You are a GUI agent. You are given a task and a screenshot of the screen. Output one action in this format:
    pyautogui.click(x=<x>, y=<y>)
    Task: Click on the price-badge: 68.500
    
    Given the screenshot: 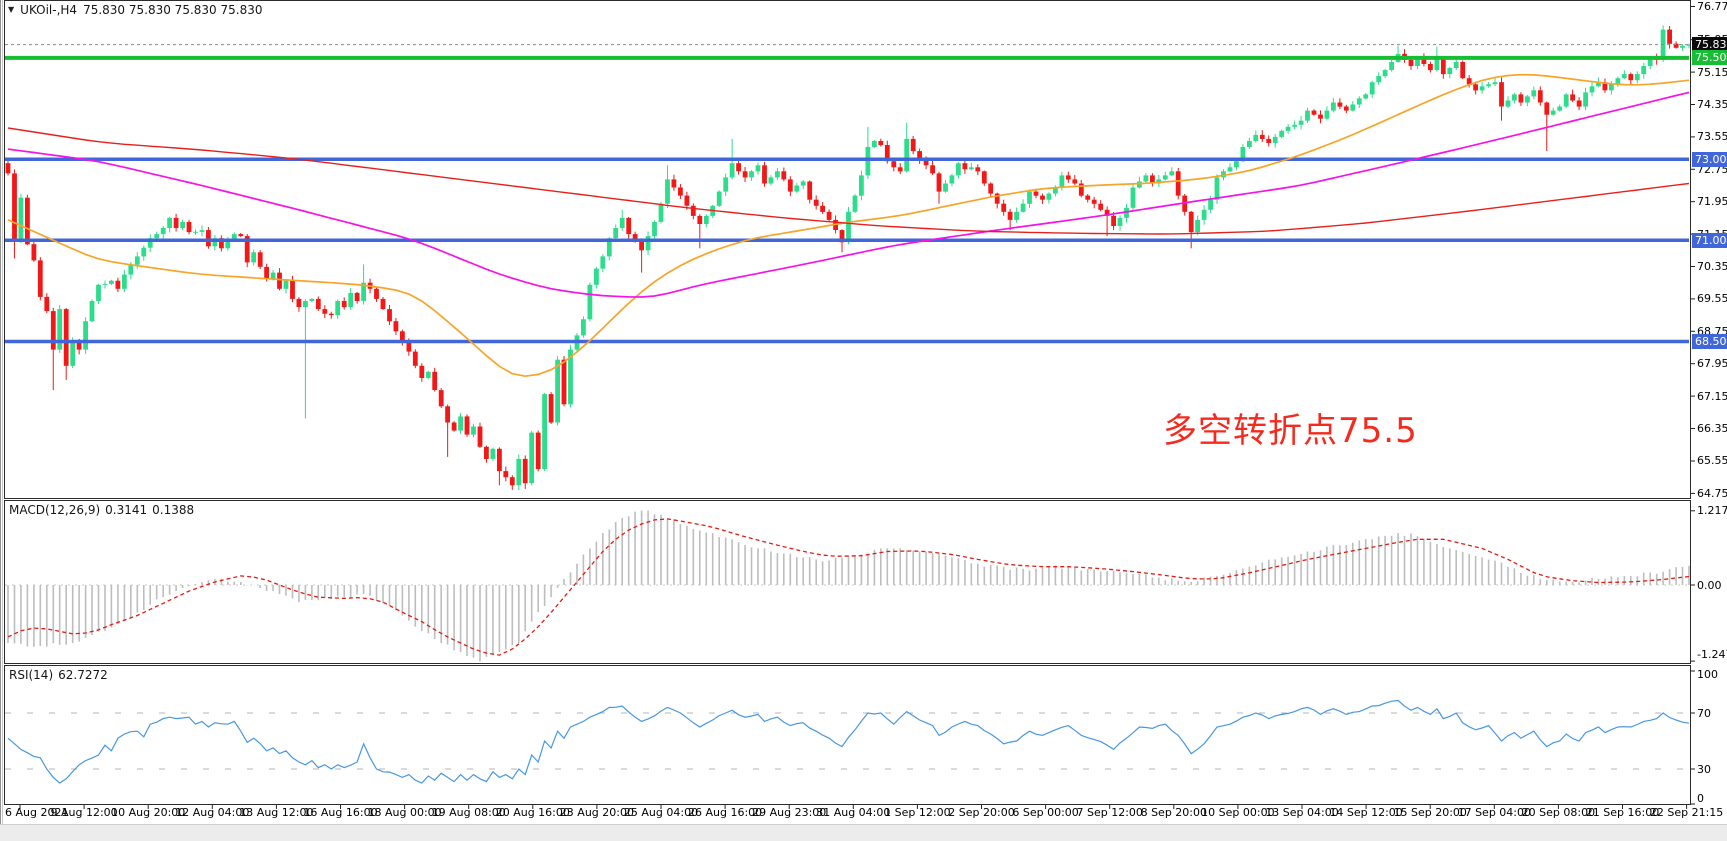 What is the action you would take?
    pyautogui.click(x=1709, y=341)
    